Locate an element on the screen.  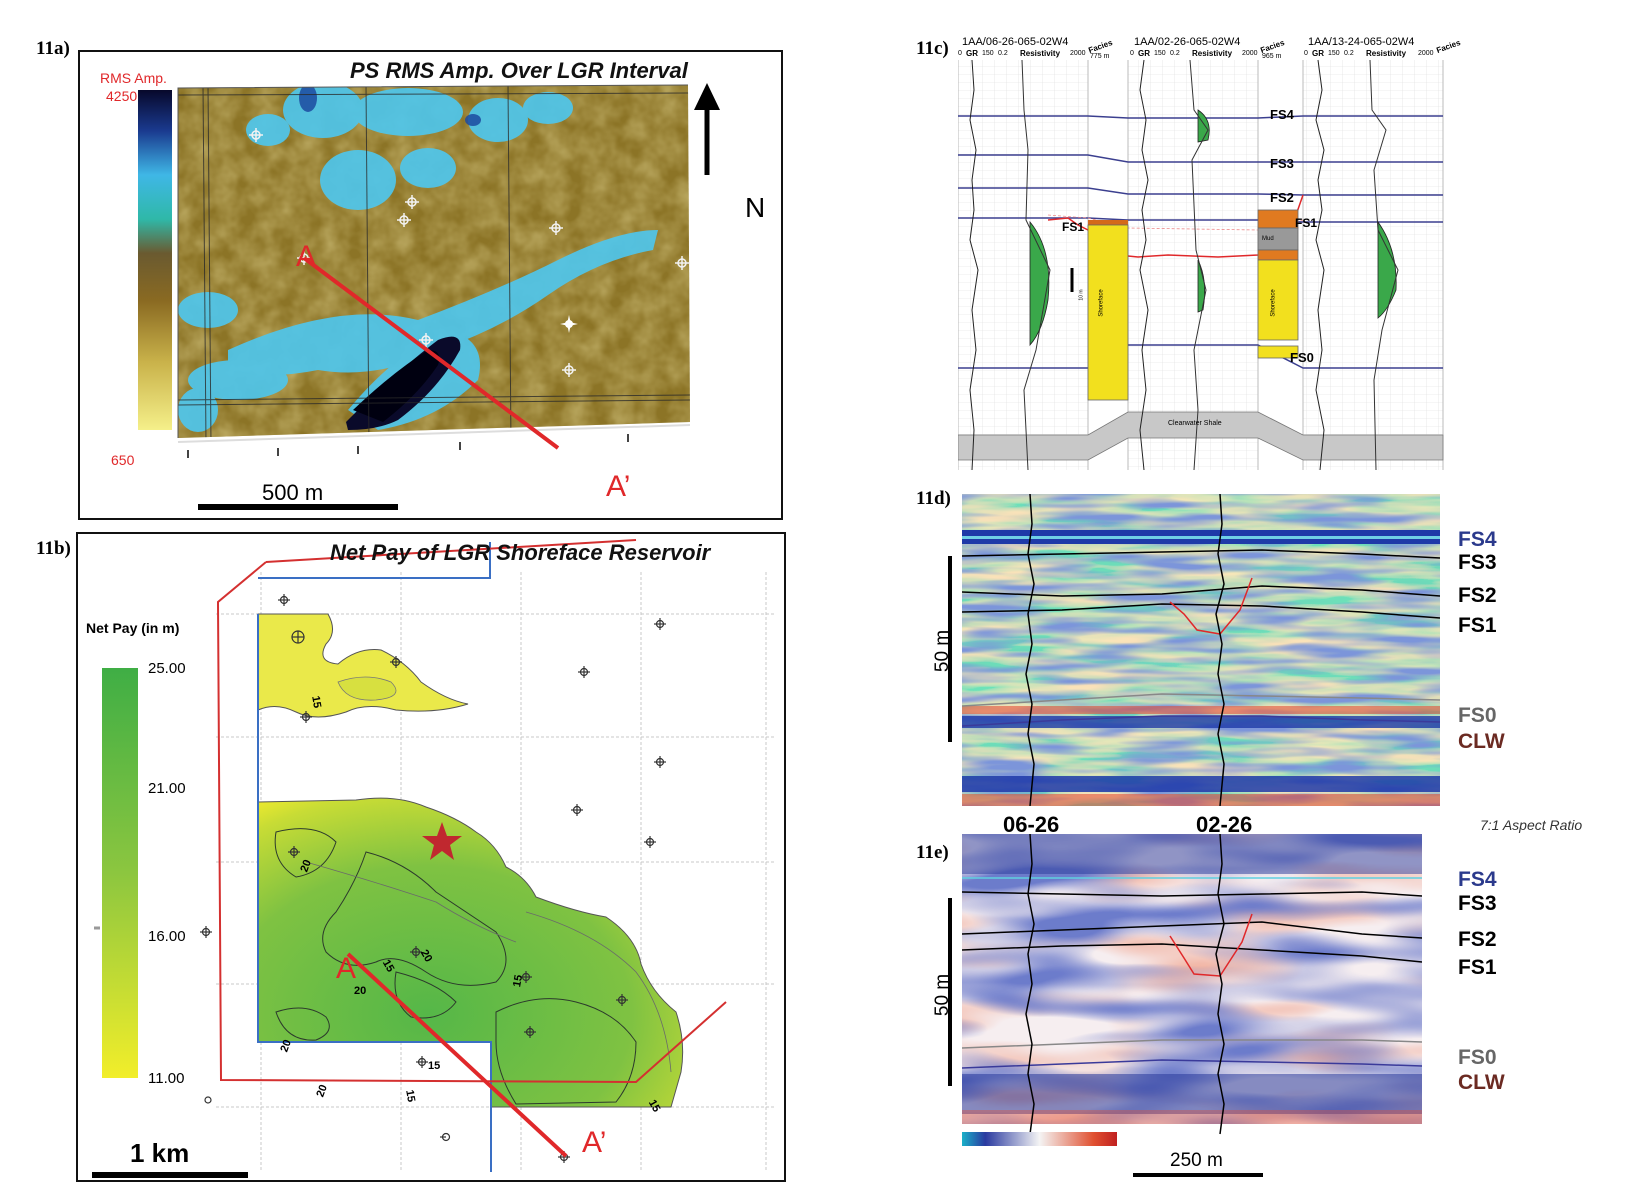
panel-e-scale-bar is located at coordinates (950, 992).